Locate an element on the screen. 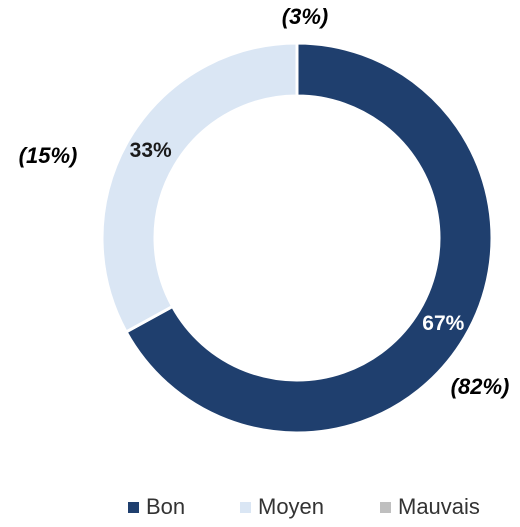  annotation: (3%) is located at coordinates (305, 16).